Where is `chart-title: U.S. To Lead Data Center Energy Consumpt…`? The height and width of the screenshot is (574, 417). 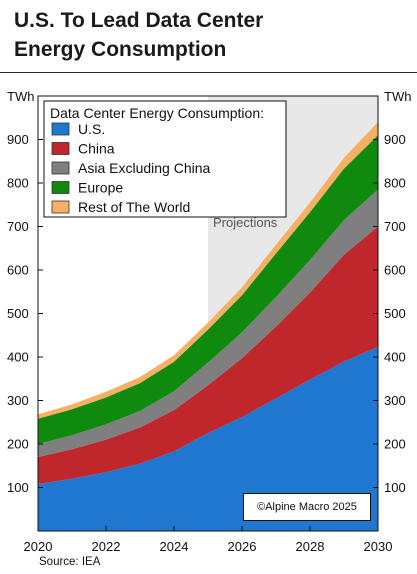
chart-title: U.S. To Lead Data Center Energy Consumpt… is located at coordinates (209, 35).